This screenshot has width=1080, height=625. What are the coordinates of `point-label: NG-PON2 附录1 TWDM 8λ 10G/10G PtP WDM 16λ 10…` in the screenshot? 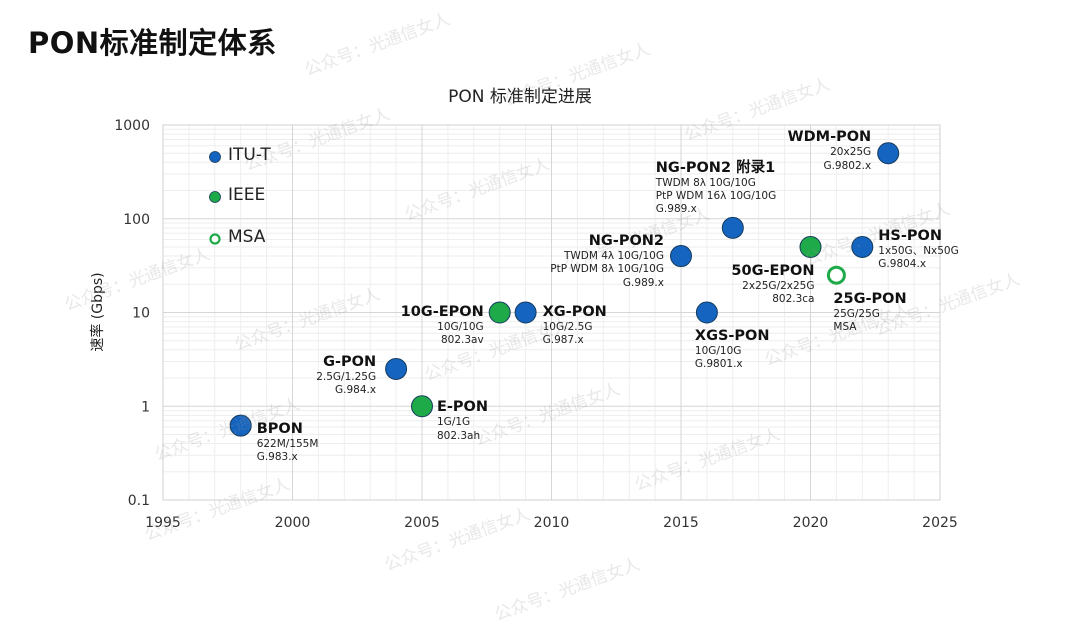 It's located at (716, 188).